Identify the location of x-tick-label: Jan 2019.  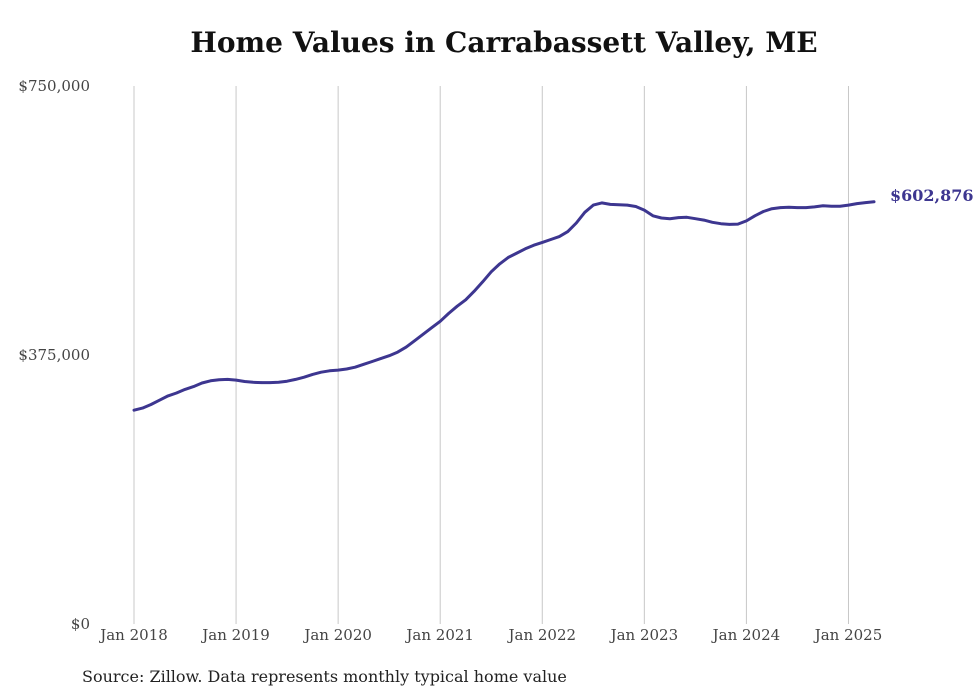
(235, 635).